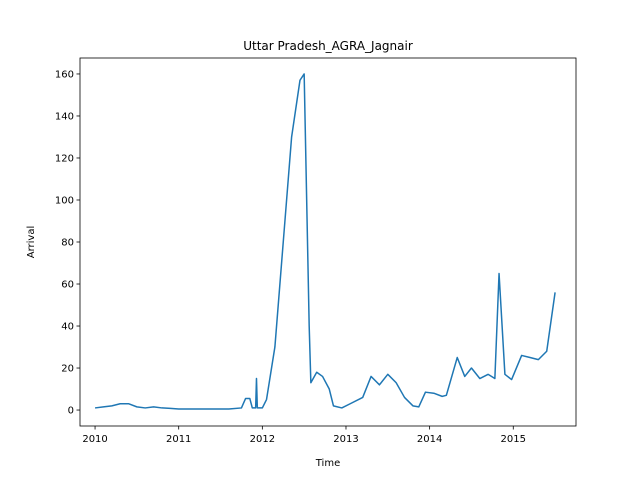  Describe the element at coordinates (513, 439) in the screenshot. I see `x-tick-label: 2015` at that location.